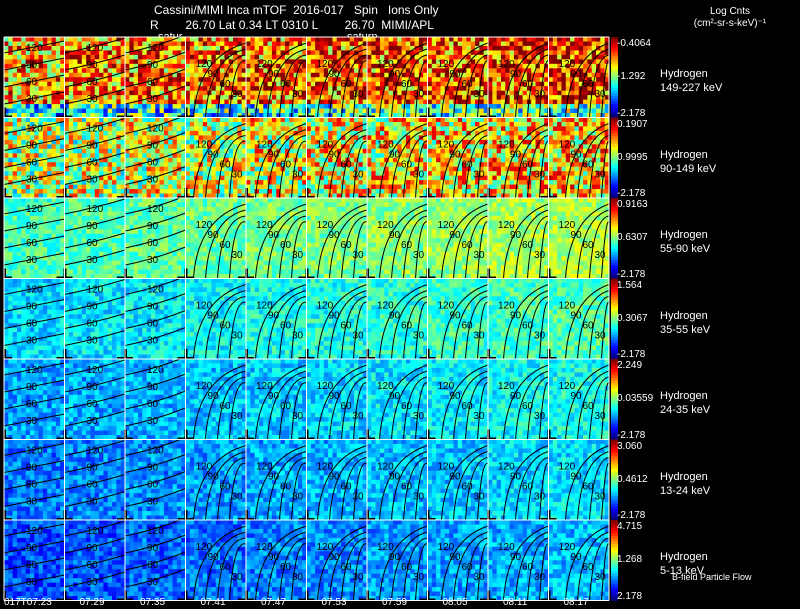 The height and width of the screenshot is (609, 800). What do you see at coordinates (685, 490) in the screenshot?
I see `row-energy-label: 13-24 keV` at bounding box center [685, 490].